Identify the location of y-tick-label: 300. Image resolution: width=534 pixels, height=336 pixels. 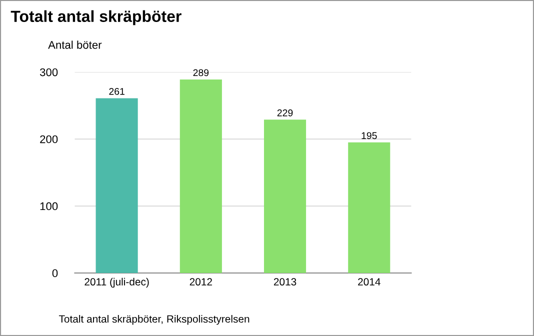
(49, 72).